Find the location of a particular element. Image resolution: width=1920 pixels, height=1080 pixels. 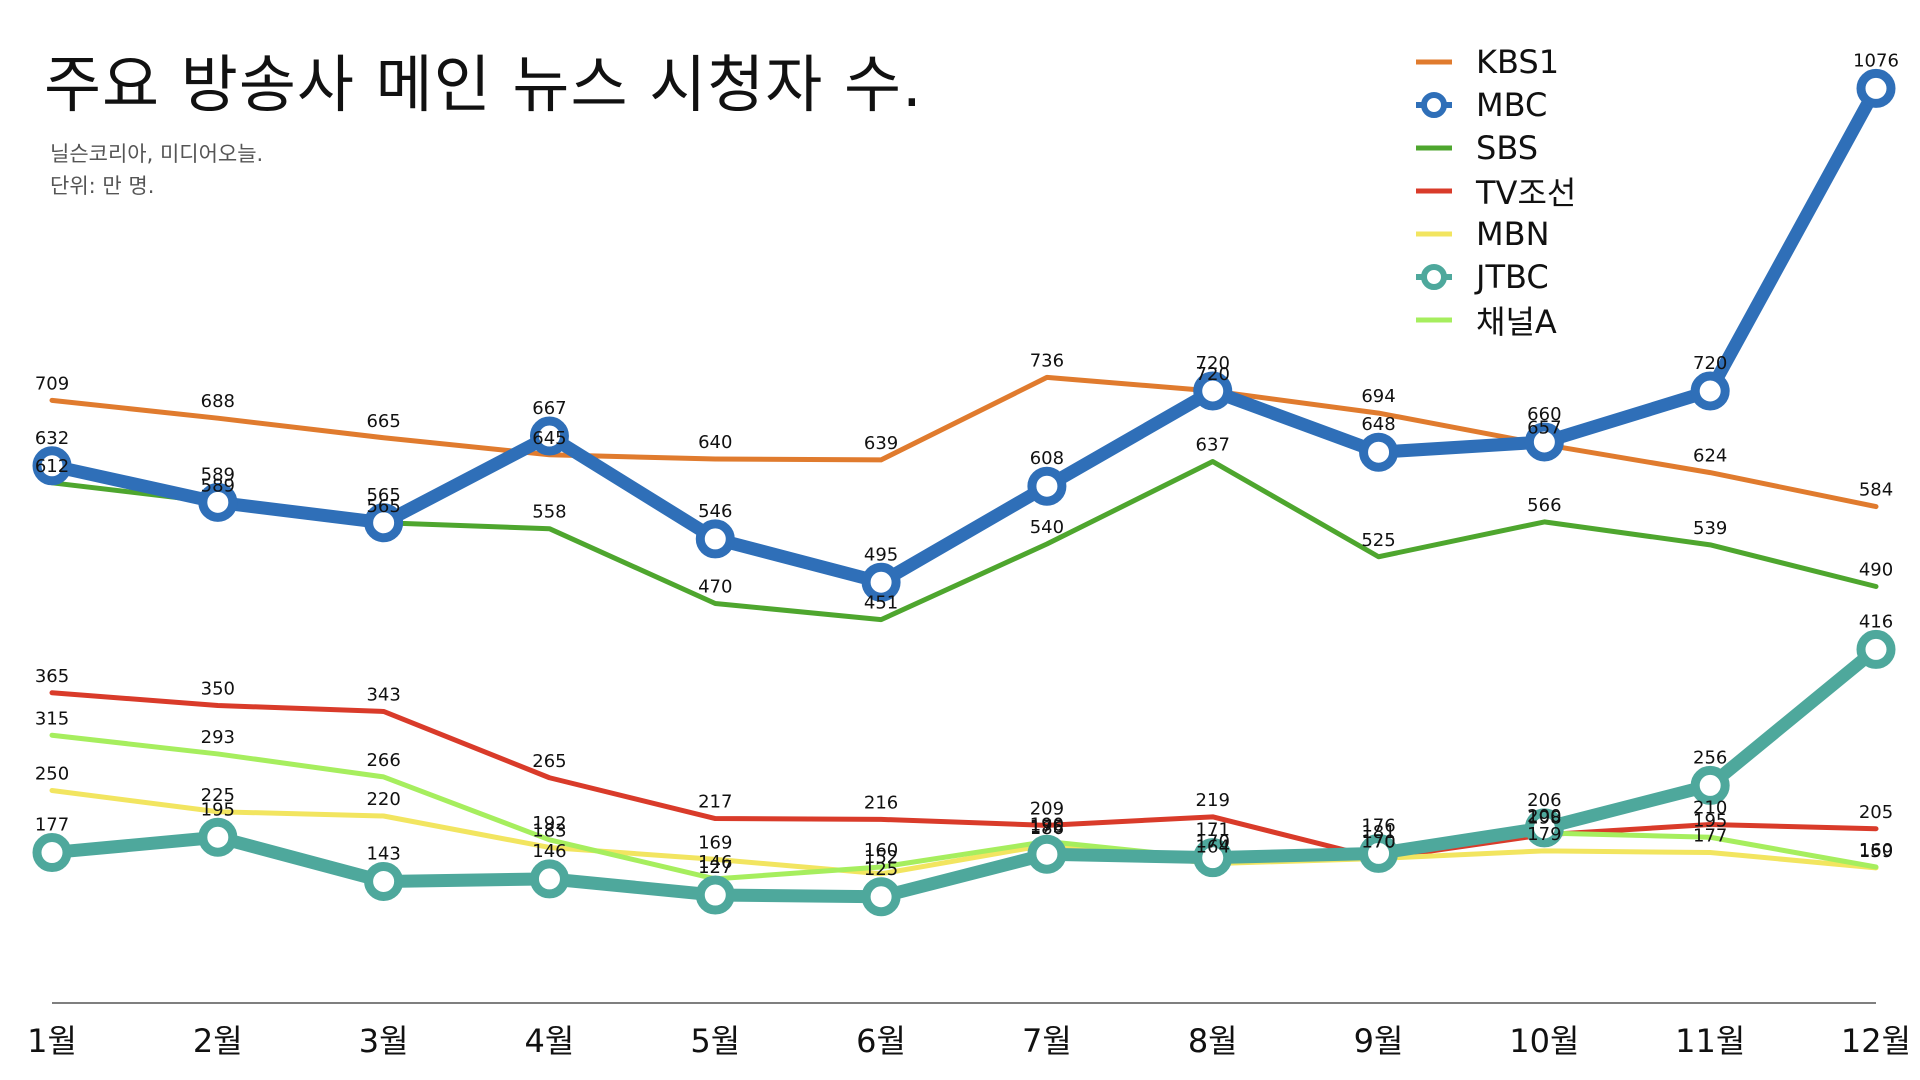

data-label: 365 is located at coordinates (52, 676).